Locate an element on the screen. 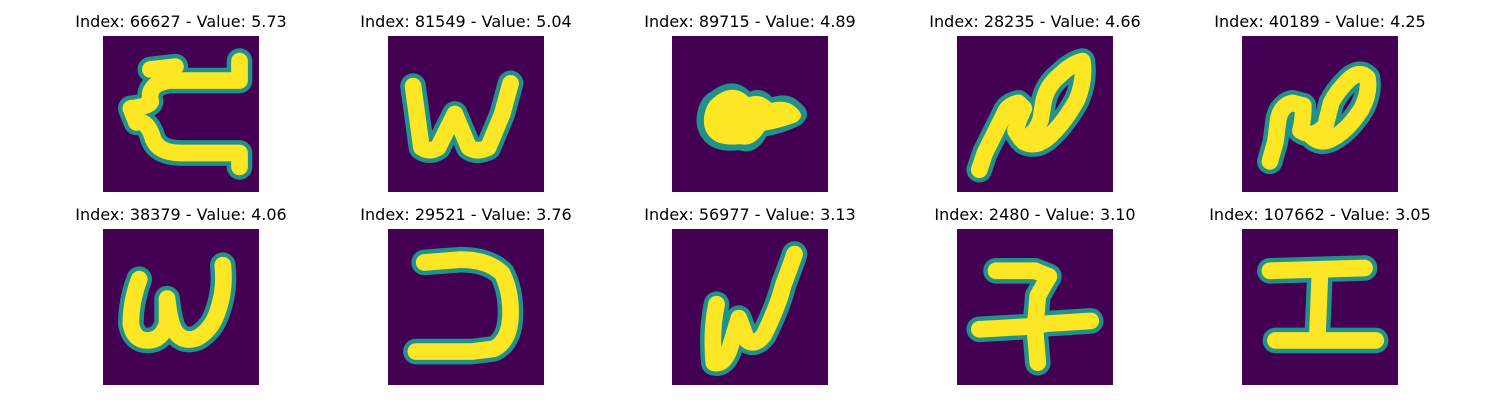 This screenshot has width=1500, height=400. image-panel-9: Index: 2480 - Value: 3.10 is located at coordinates (1035, 297).